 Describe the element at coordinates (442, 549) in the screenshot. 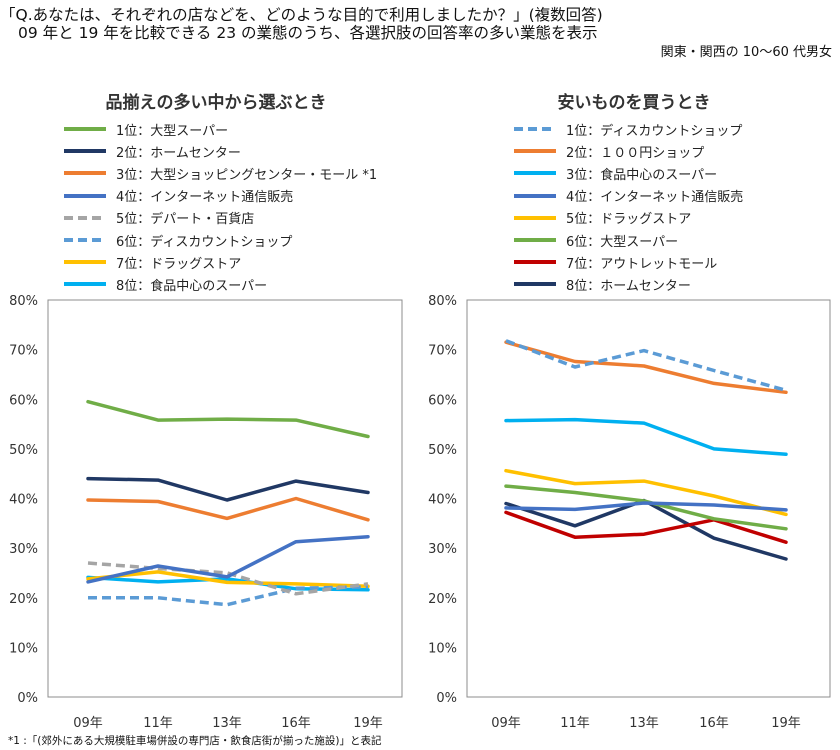

I see `right-y-tick-label: 30%` at that location.